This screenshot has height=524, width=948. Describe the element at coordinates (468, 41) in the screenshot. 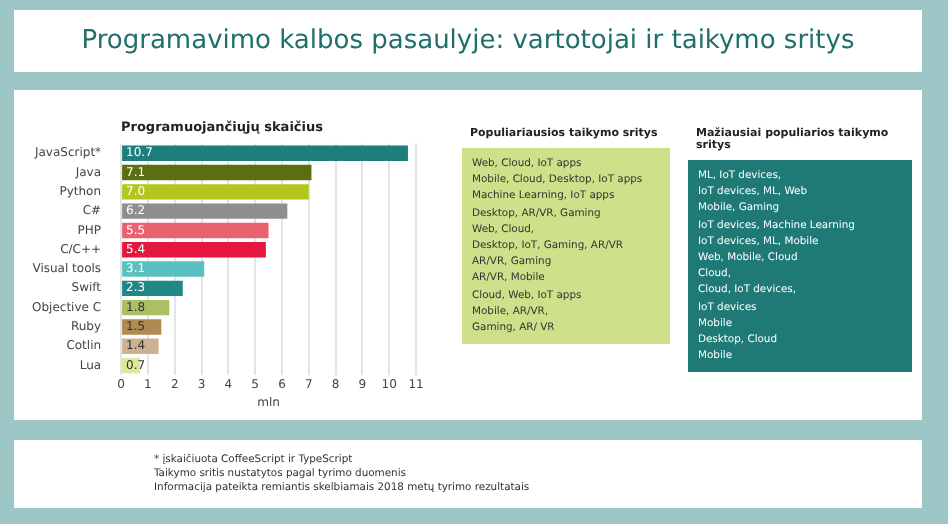

I see `text: Programavimo kalbos pasaulyje: vartotojai ir taikymo sritys` at that location.